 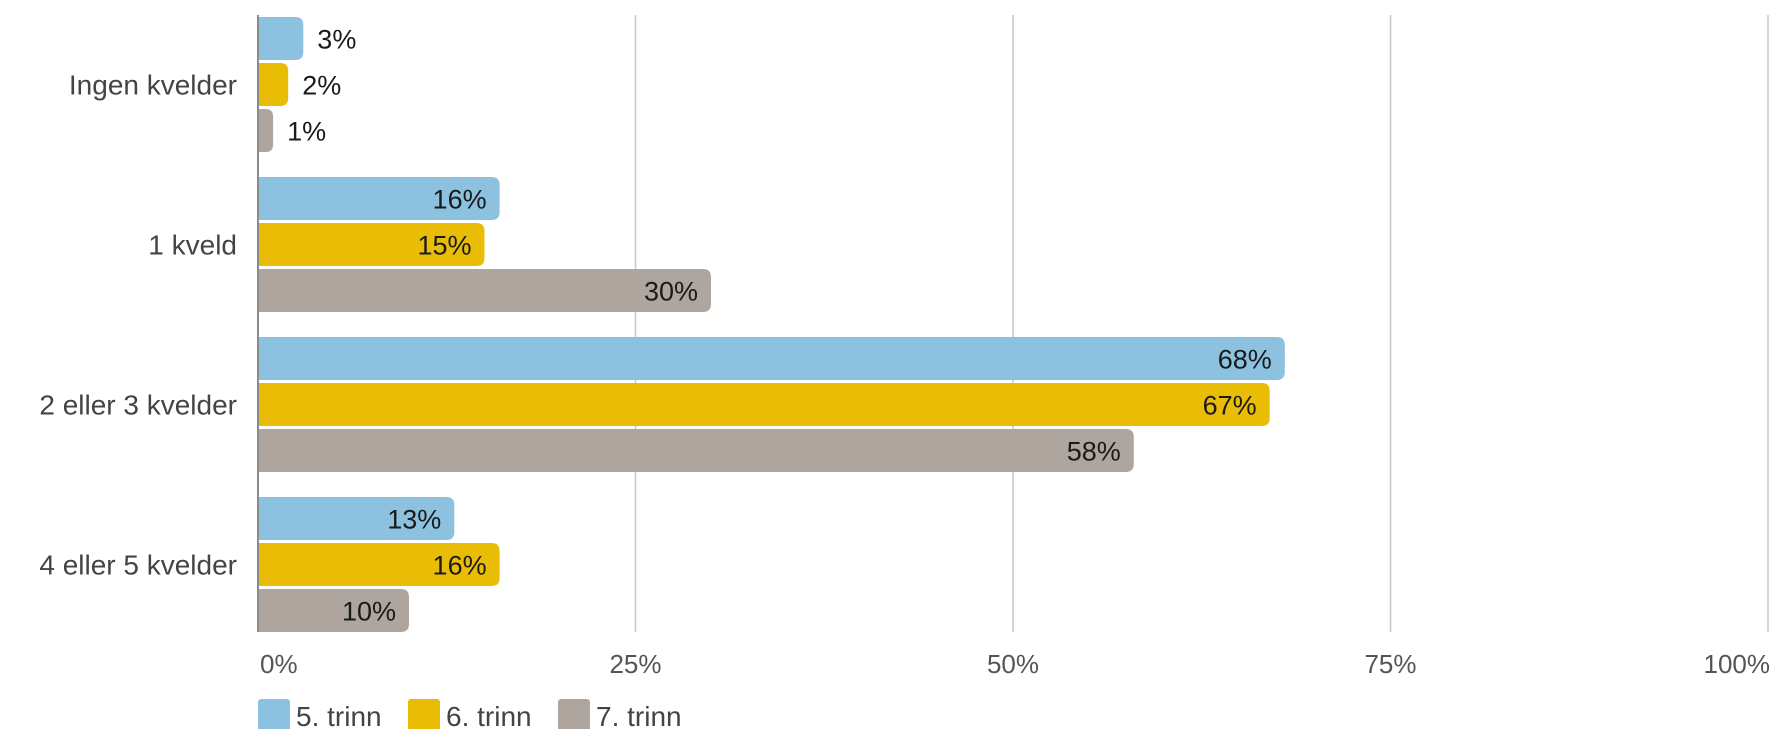 I want to click on x-tick-label: 75%, so click(x=1390, y=664).